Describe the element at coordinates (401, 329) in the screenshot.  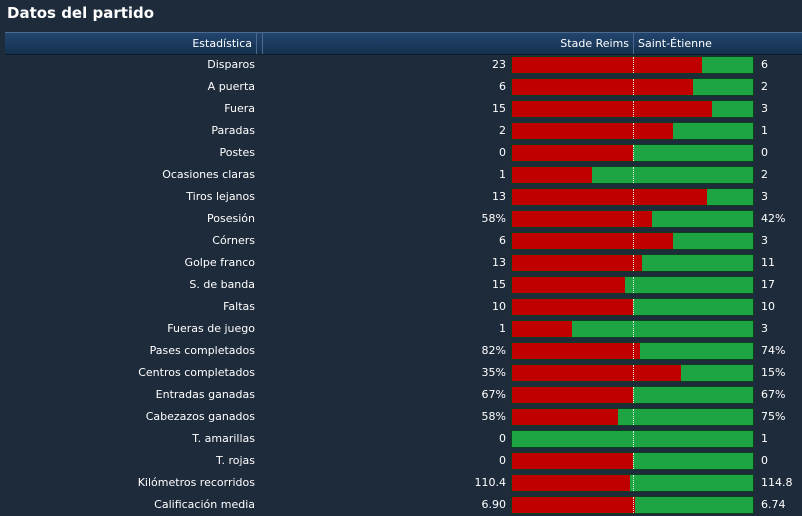
I see `stat-row: Fueras de juego 1 3` at that location.